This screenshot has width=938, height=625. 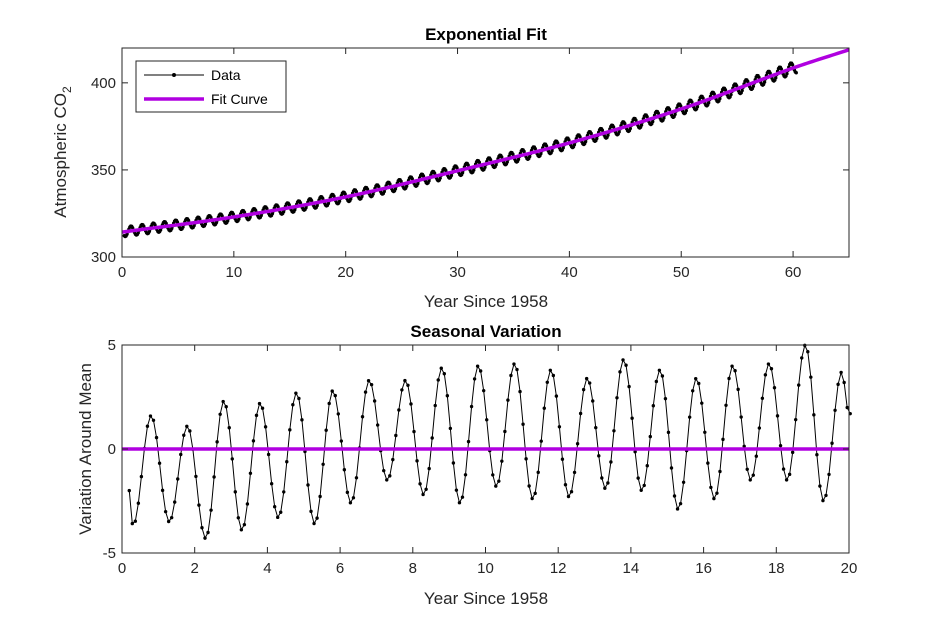 What do you see at coordinates (60, 155) in the screenshot?
I see `y-axis-label-main: Atmospheric CO` at bounding box center [60, 155].